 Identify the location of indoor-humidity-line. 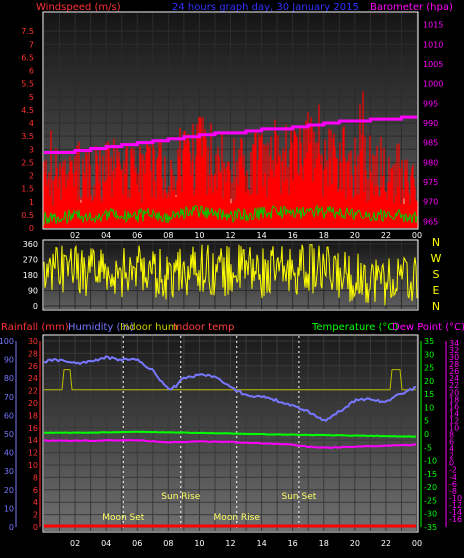
(230, 380).